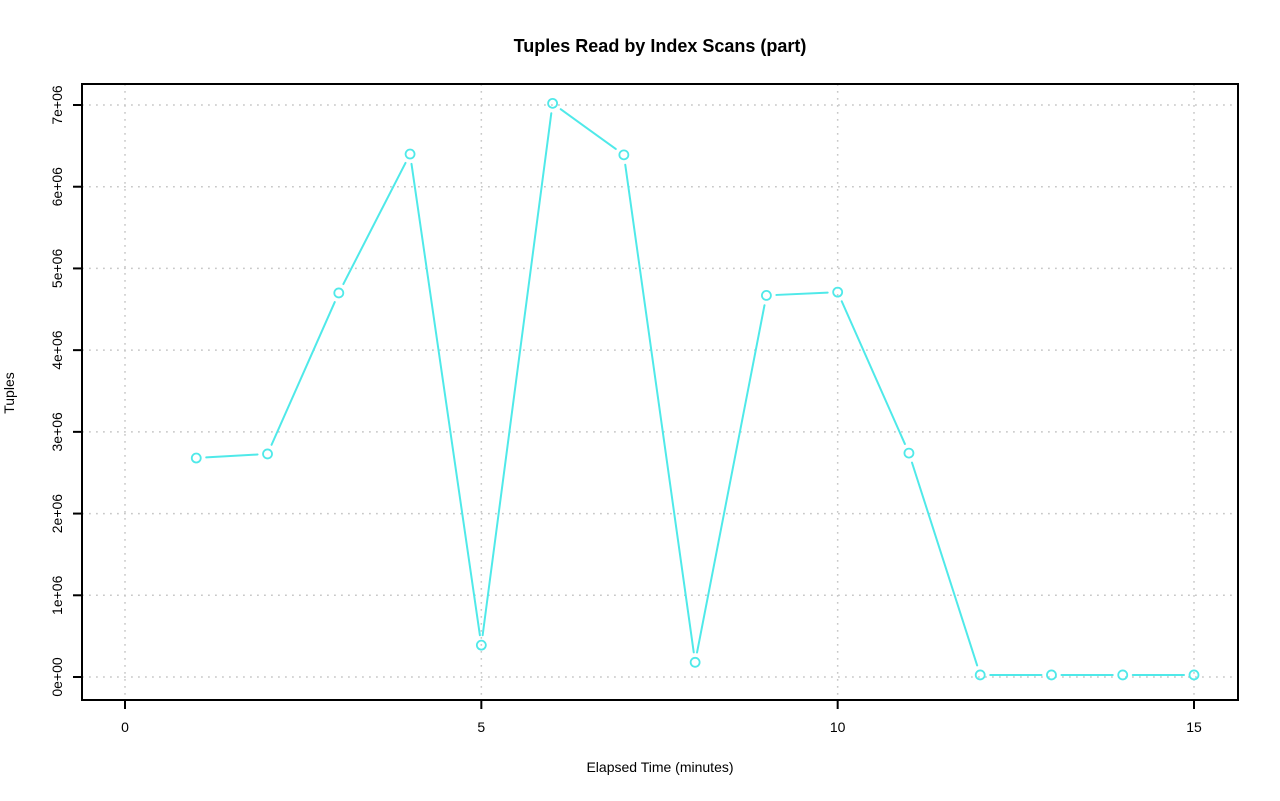 This screenshot has height=801, width=1280. Describe the element at coordinates (660, 767) in the screenshot. I see `x-axis-label: Elapsed Time (minutes)` at that location.